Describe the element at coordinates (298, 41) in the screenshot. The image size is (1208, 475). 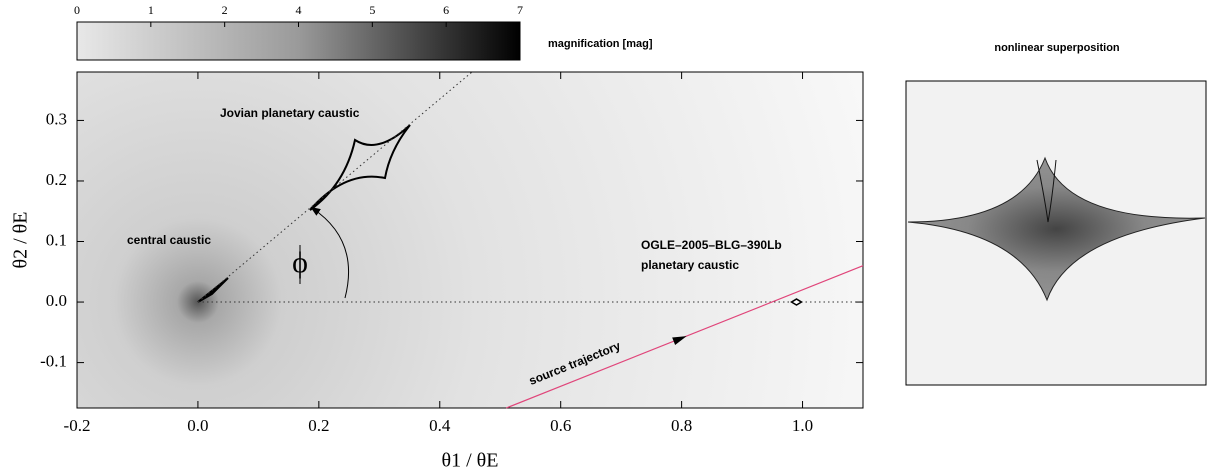
I see `colorbar` at that location.